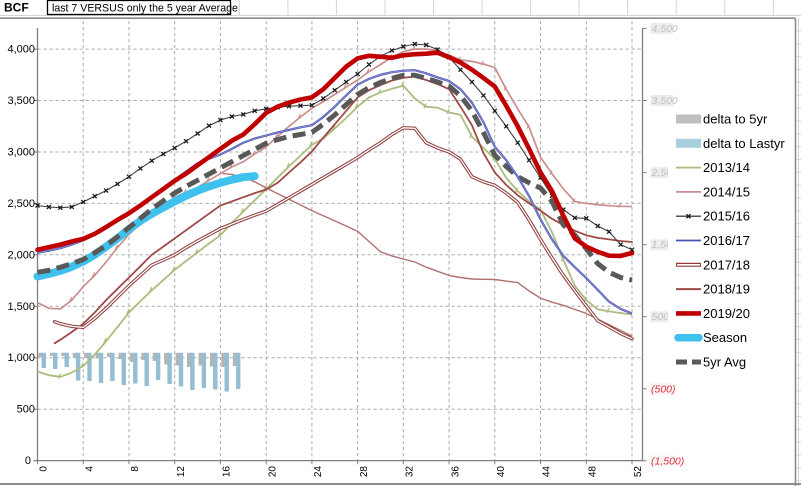 This screenshot has height=486, width=801. Describe the element at coordinates (725, 337) in the screenshot. I see `svg-text: Season` at that location.